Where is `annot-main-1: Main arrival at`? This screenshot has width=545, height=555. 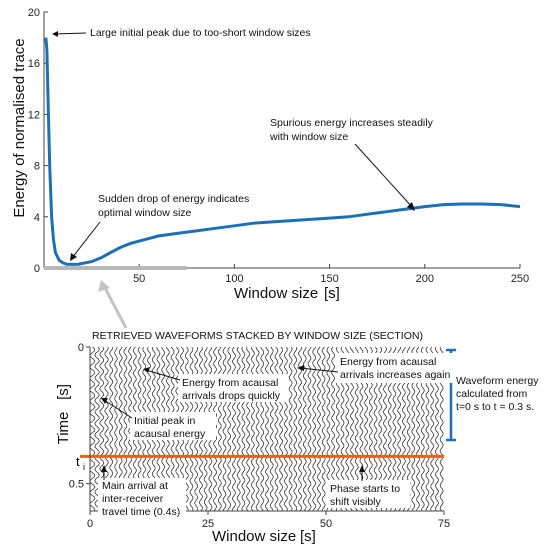
annot-main-1: Main arrival at is located at coordinates (135, 486).